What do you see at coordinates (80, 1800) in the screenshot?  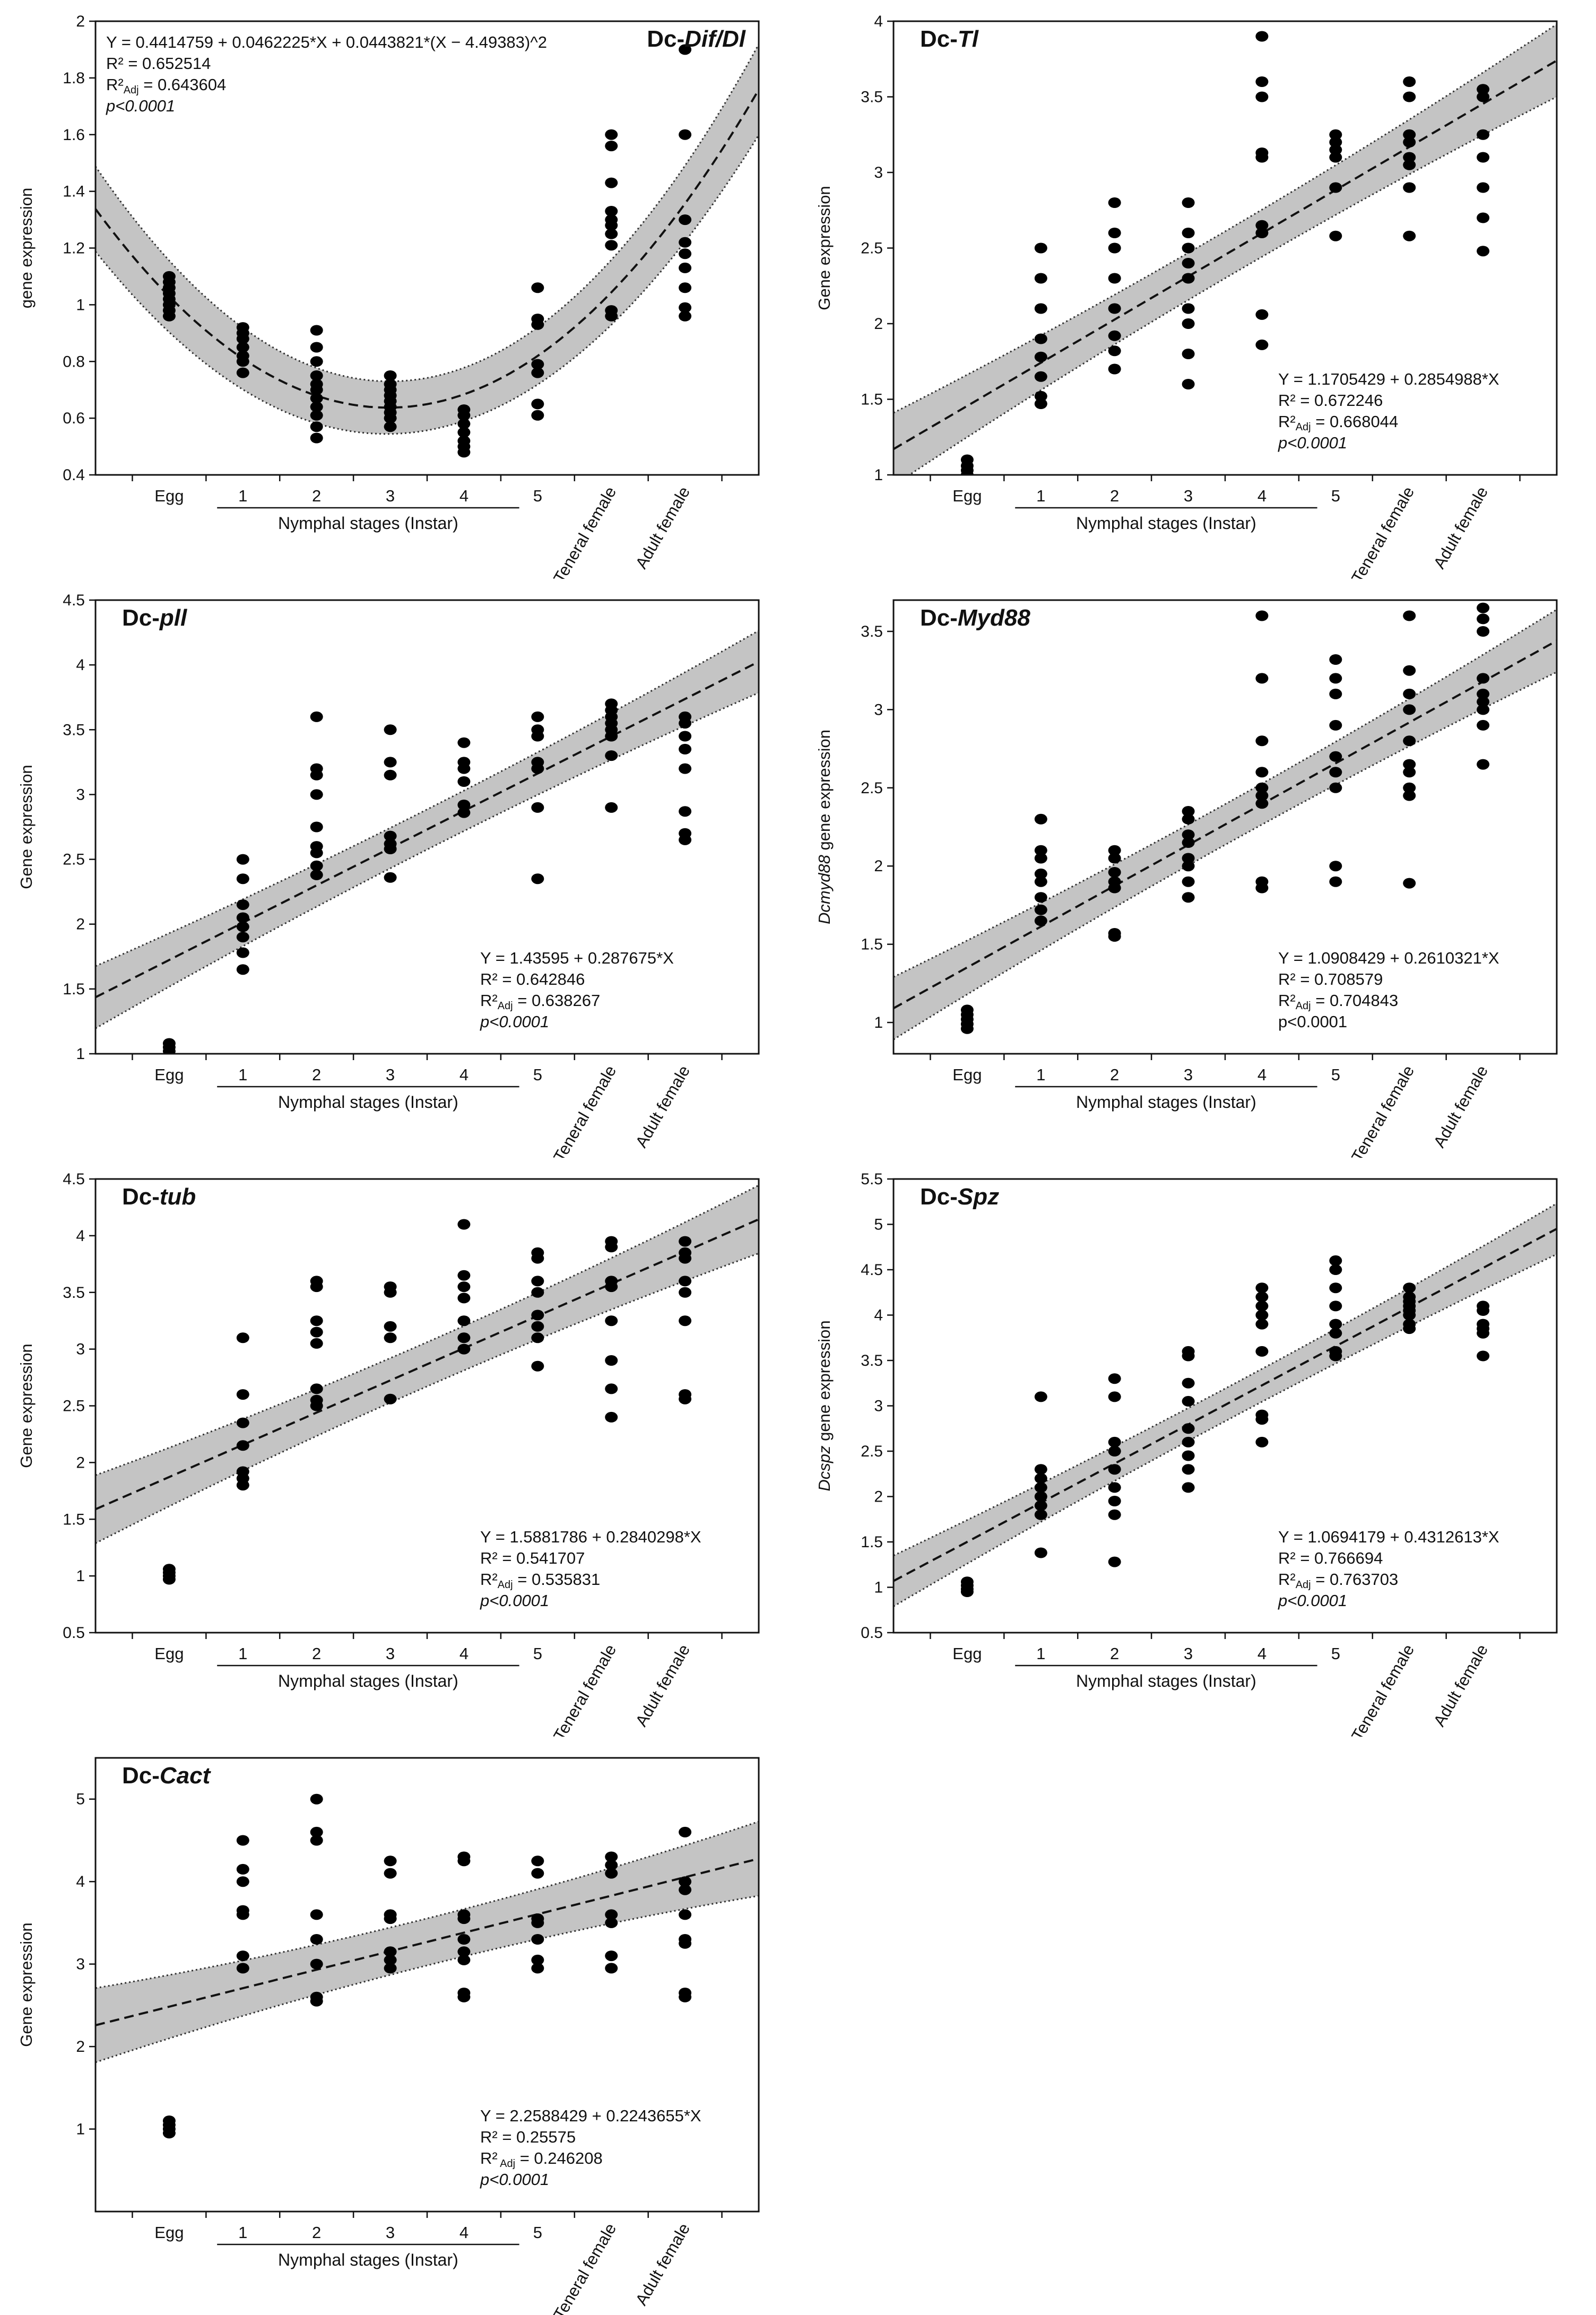 I see `y-tick-label: 5` at bounding box center [80, 1800].